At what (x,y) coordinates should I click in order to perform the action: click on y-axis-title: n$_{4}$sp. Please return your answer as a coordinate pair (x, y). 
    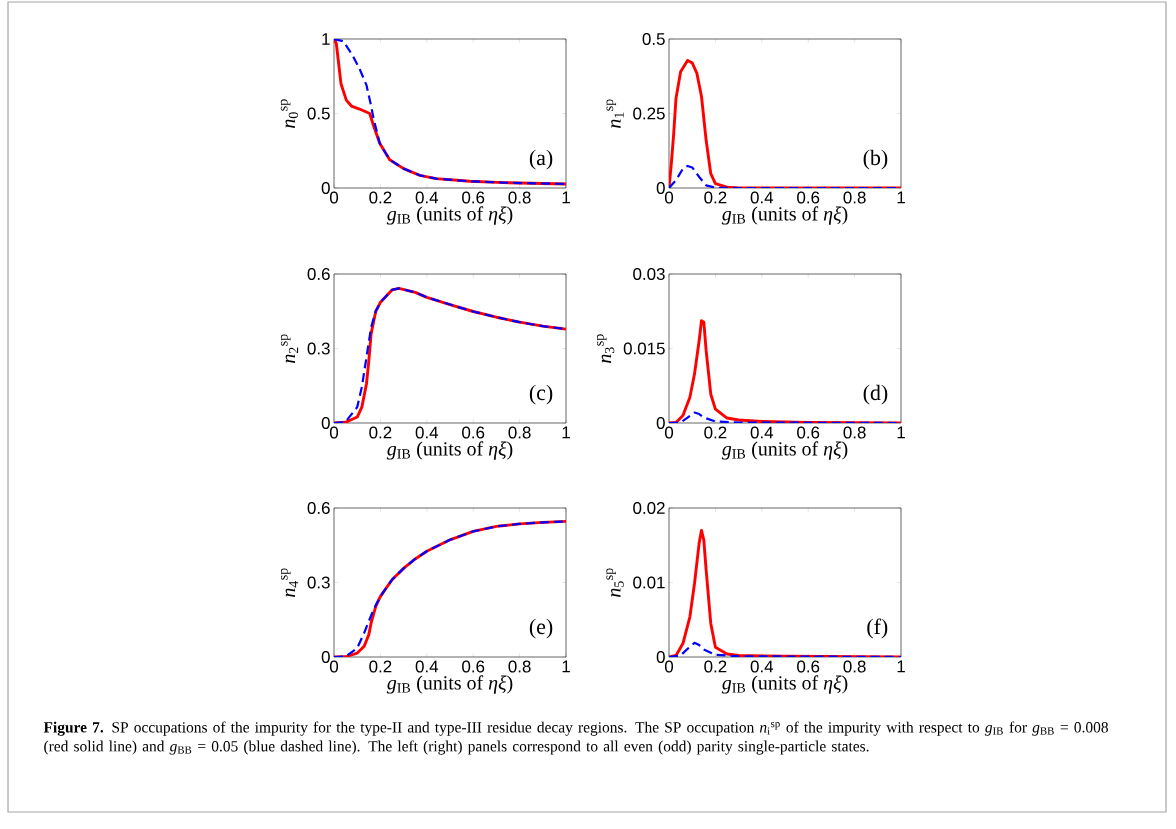
    Looking at the image, I should click on (289, 582).